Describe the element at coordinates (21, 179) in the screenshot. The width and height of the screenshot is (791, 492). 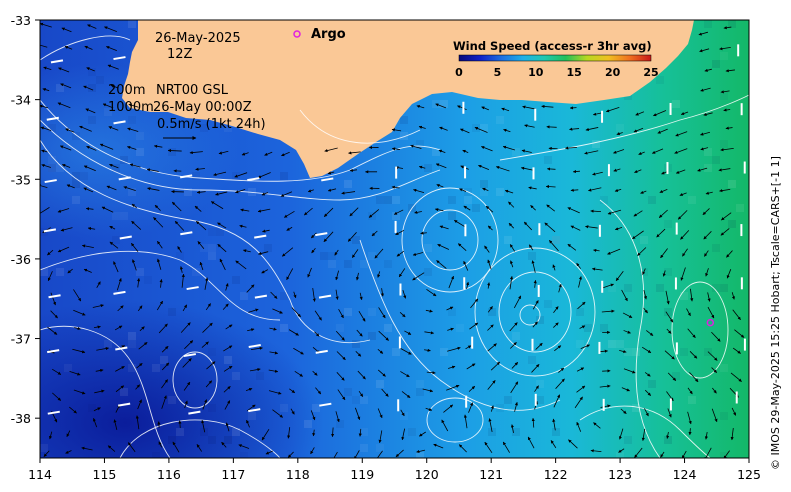
I see `y-tick-label: -35` at that location.